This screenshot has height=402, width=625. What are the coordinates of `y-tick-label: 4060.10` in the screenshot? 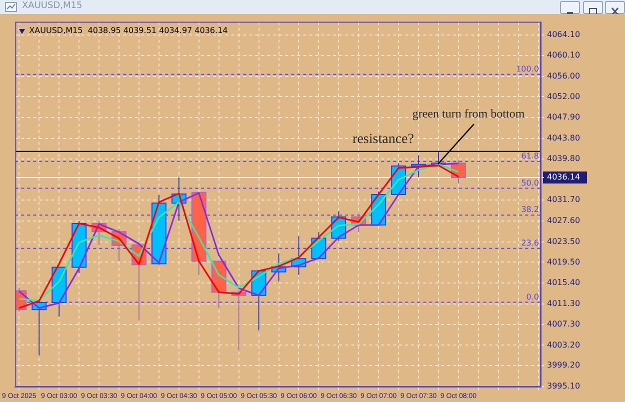 It's located at (563, 55).